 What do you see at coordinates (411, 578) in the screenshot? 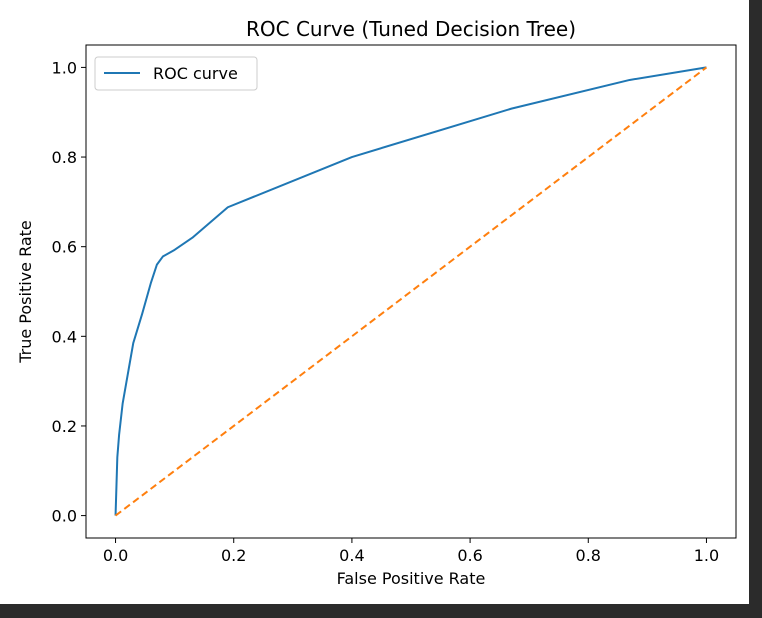
I see `x-axis-label: False Positive Rate` at bounding box center [411, 578].